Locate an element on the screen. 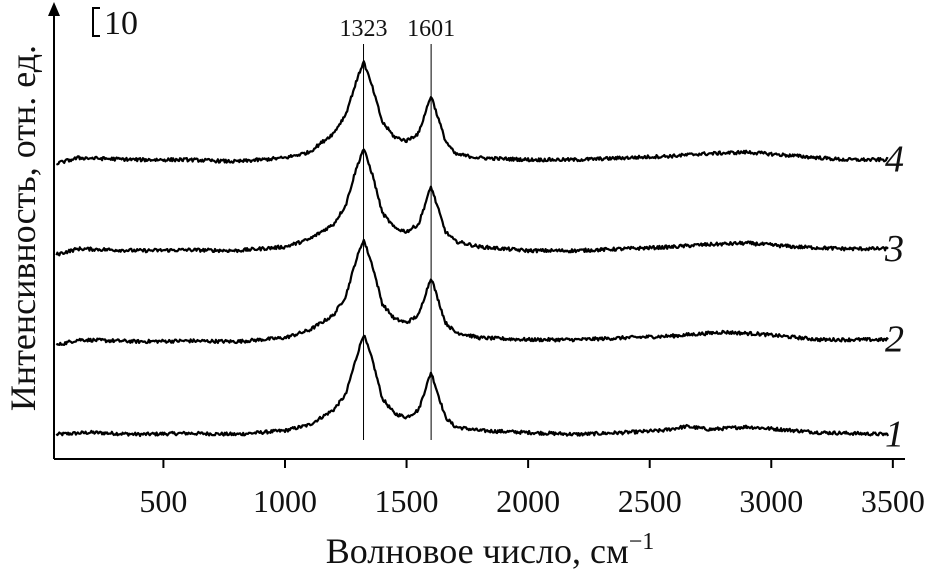  scale-bar-label: 10 is located at coordinates (121, 23).